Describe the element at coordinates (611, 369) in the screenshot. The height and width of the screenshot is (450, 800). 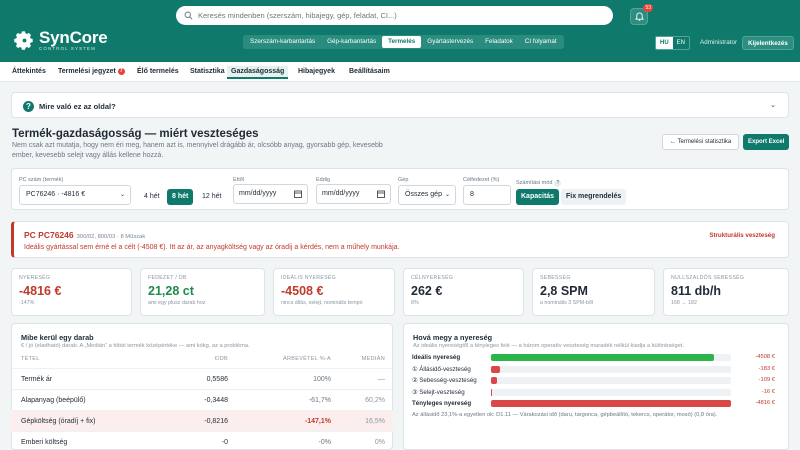
I see `waterfall-track` at that location.